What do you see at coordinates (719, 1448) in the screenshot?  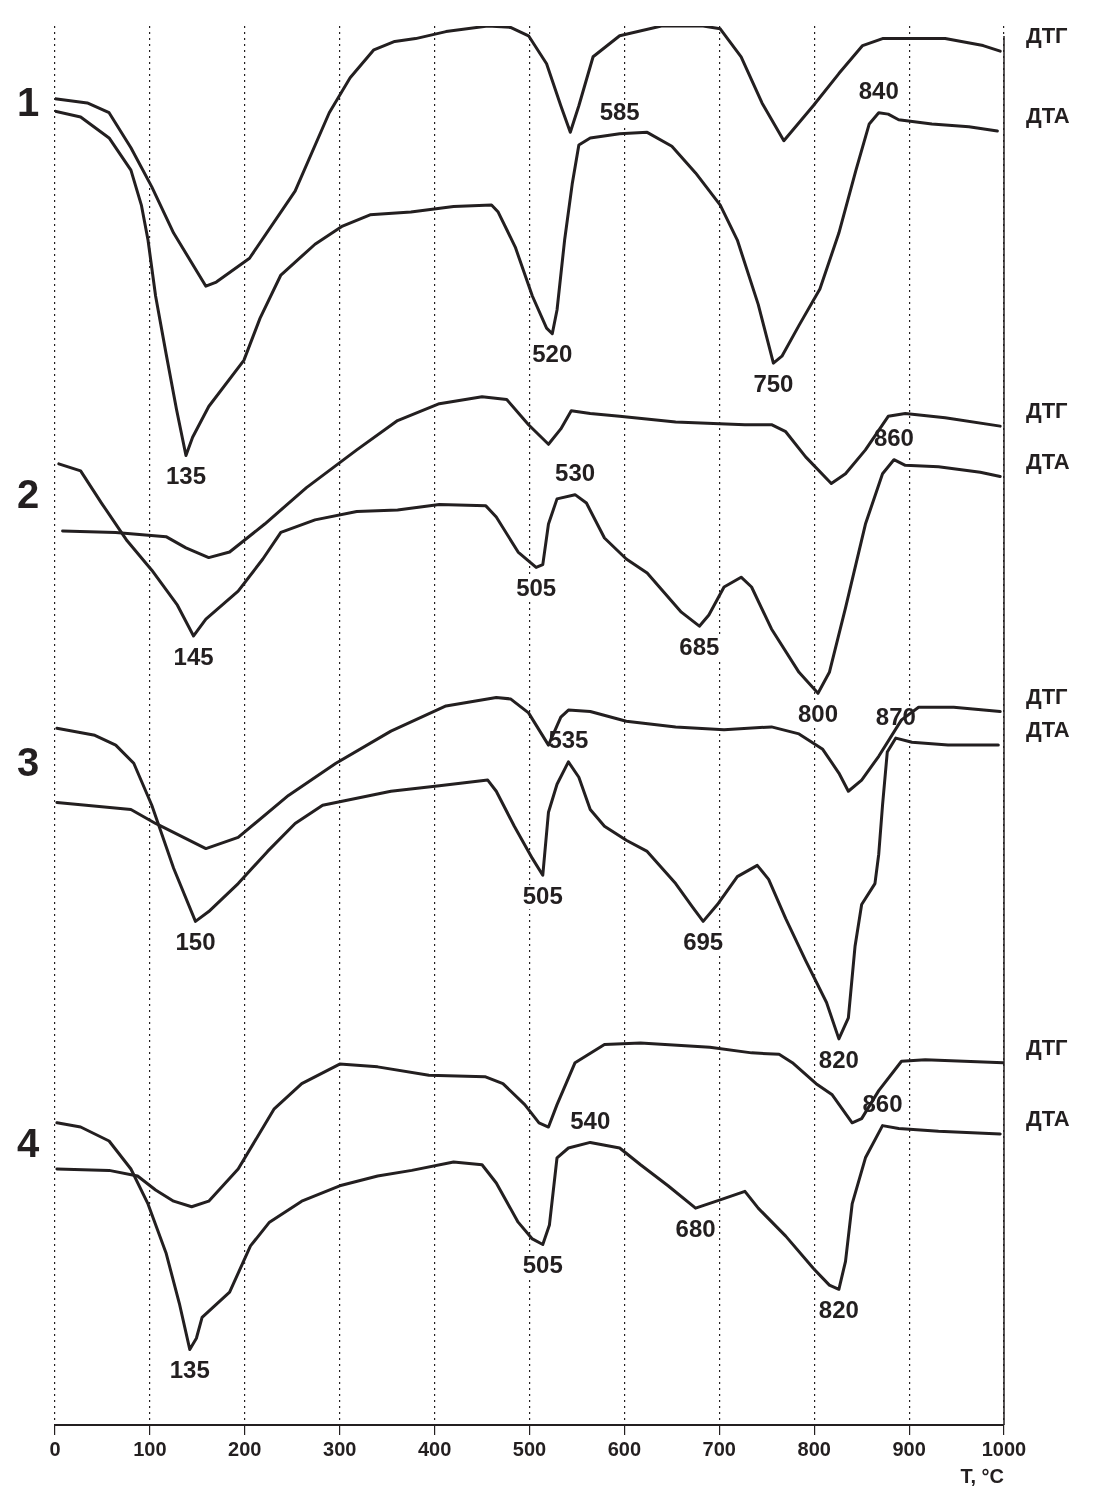 I see `x-tick-label: 700` at bounding box center [719, 1448].